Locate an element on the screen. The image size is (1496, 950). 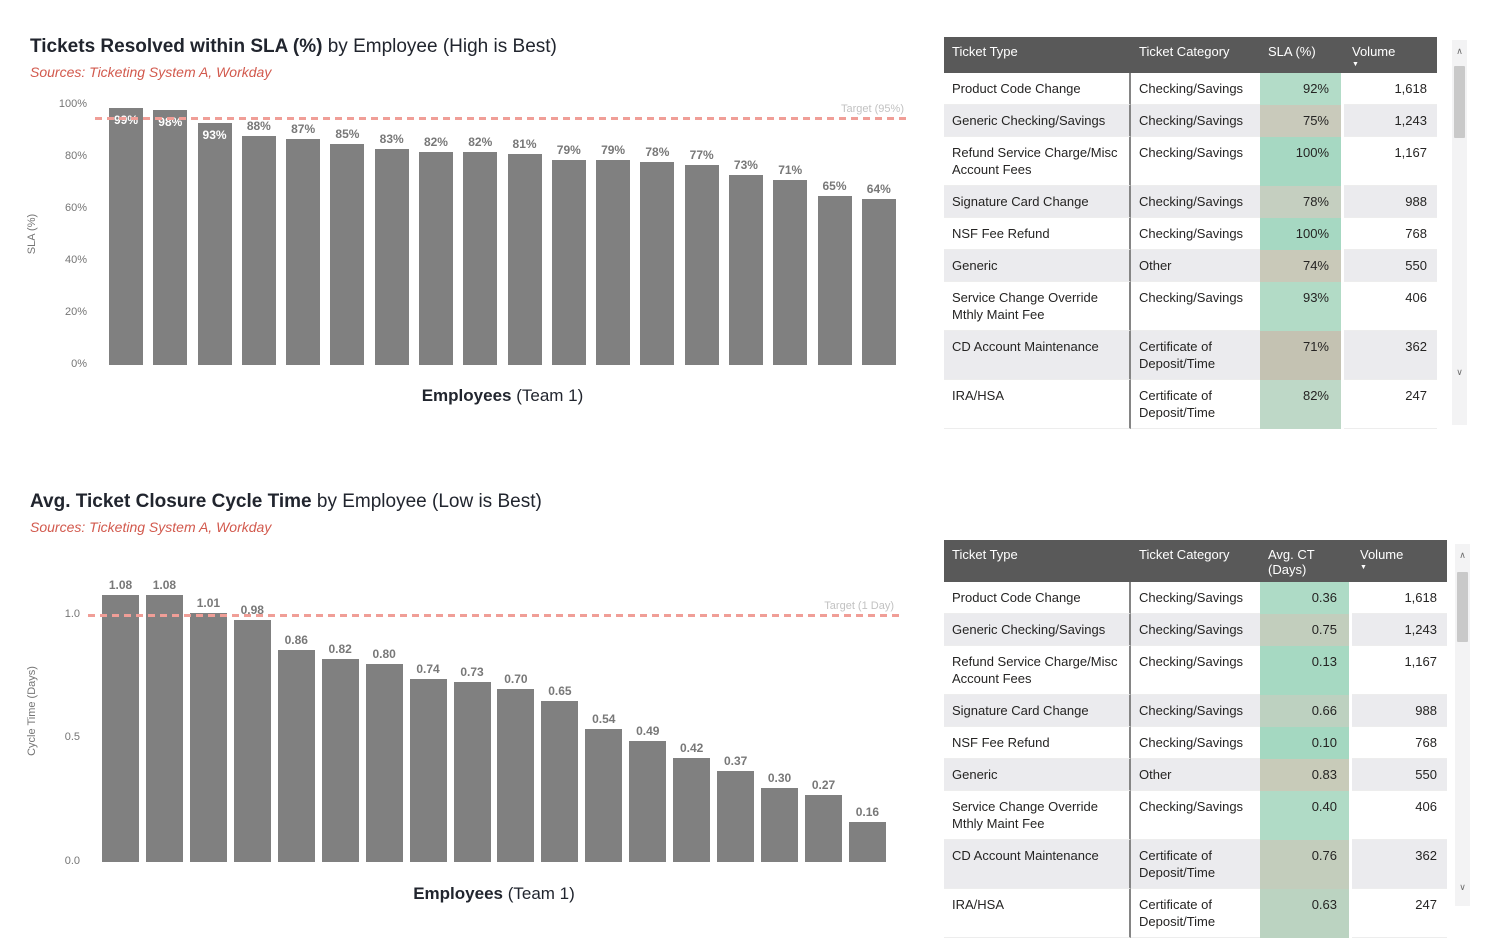
cell-metric-value: 82% is located at coordinates (1302, 404).